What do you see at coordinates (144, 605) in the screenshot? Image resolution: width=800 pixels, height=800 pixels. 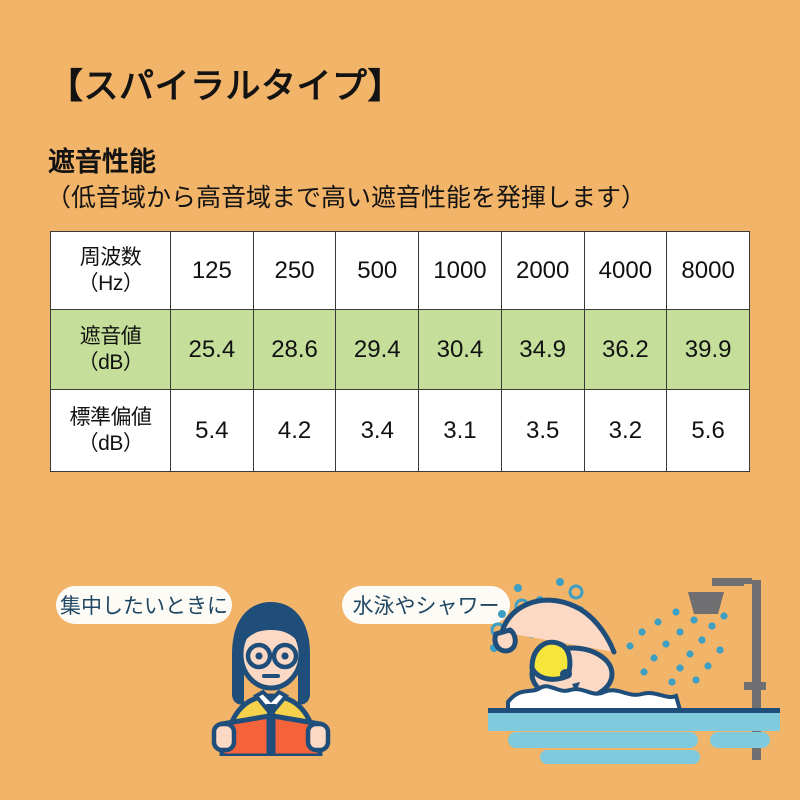 I see `pill-focus: 集中したいときに` at bounding box center [144, 605].